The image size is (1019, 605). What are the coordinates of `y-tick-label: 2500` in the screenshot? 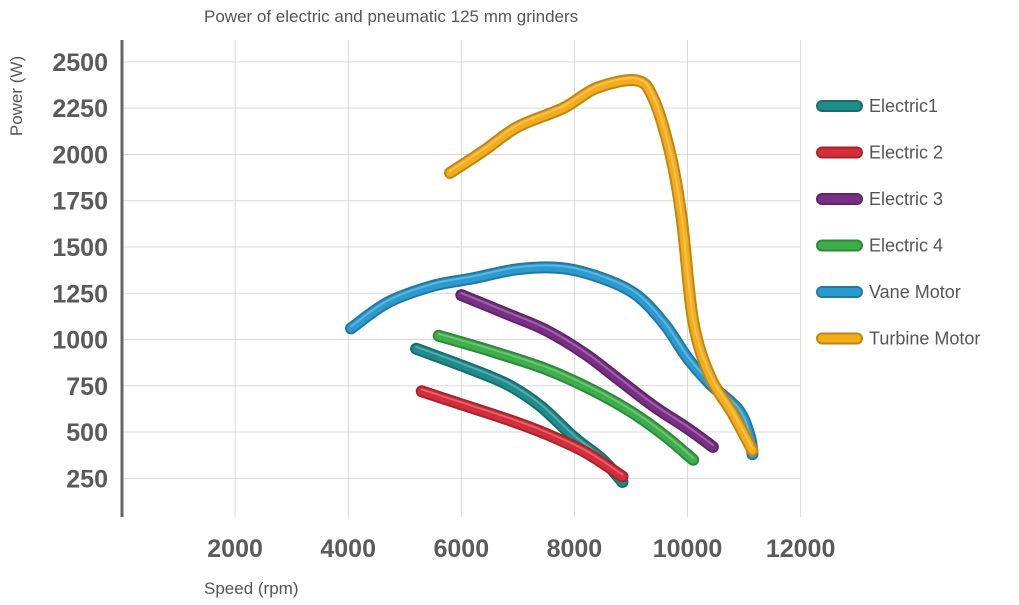 It's located at (80, 63).